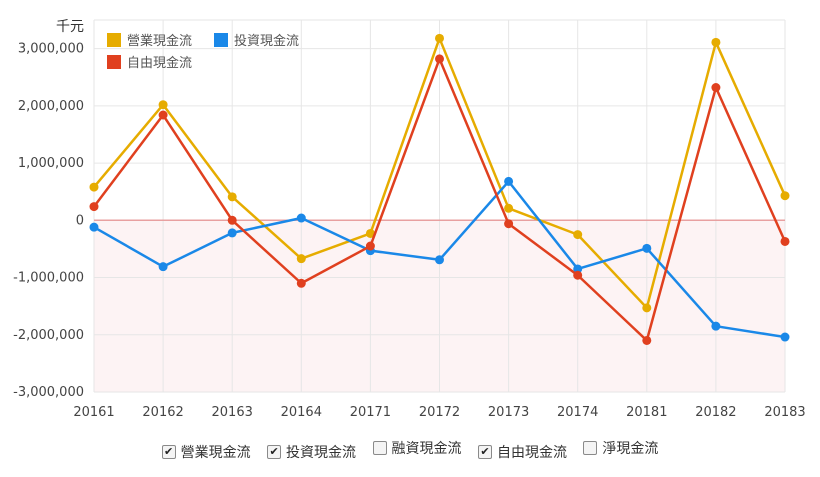 The height and width of the screenshot is (477, 820). What do you see at coordinates (531, 452) in the screenshot?
I see `toggle-label: 自由現金流` at bounding box center [531, 452].